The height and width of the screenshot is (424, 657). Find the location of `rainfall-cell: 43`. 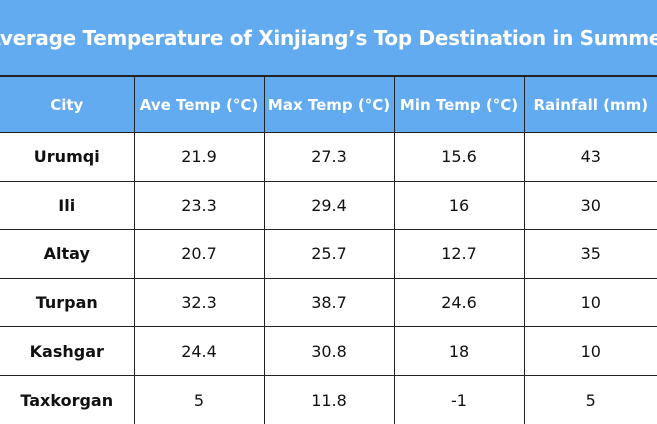

rainfall-cell: 43 is located at coordinates (590, 157).